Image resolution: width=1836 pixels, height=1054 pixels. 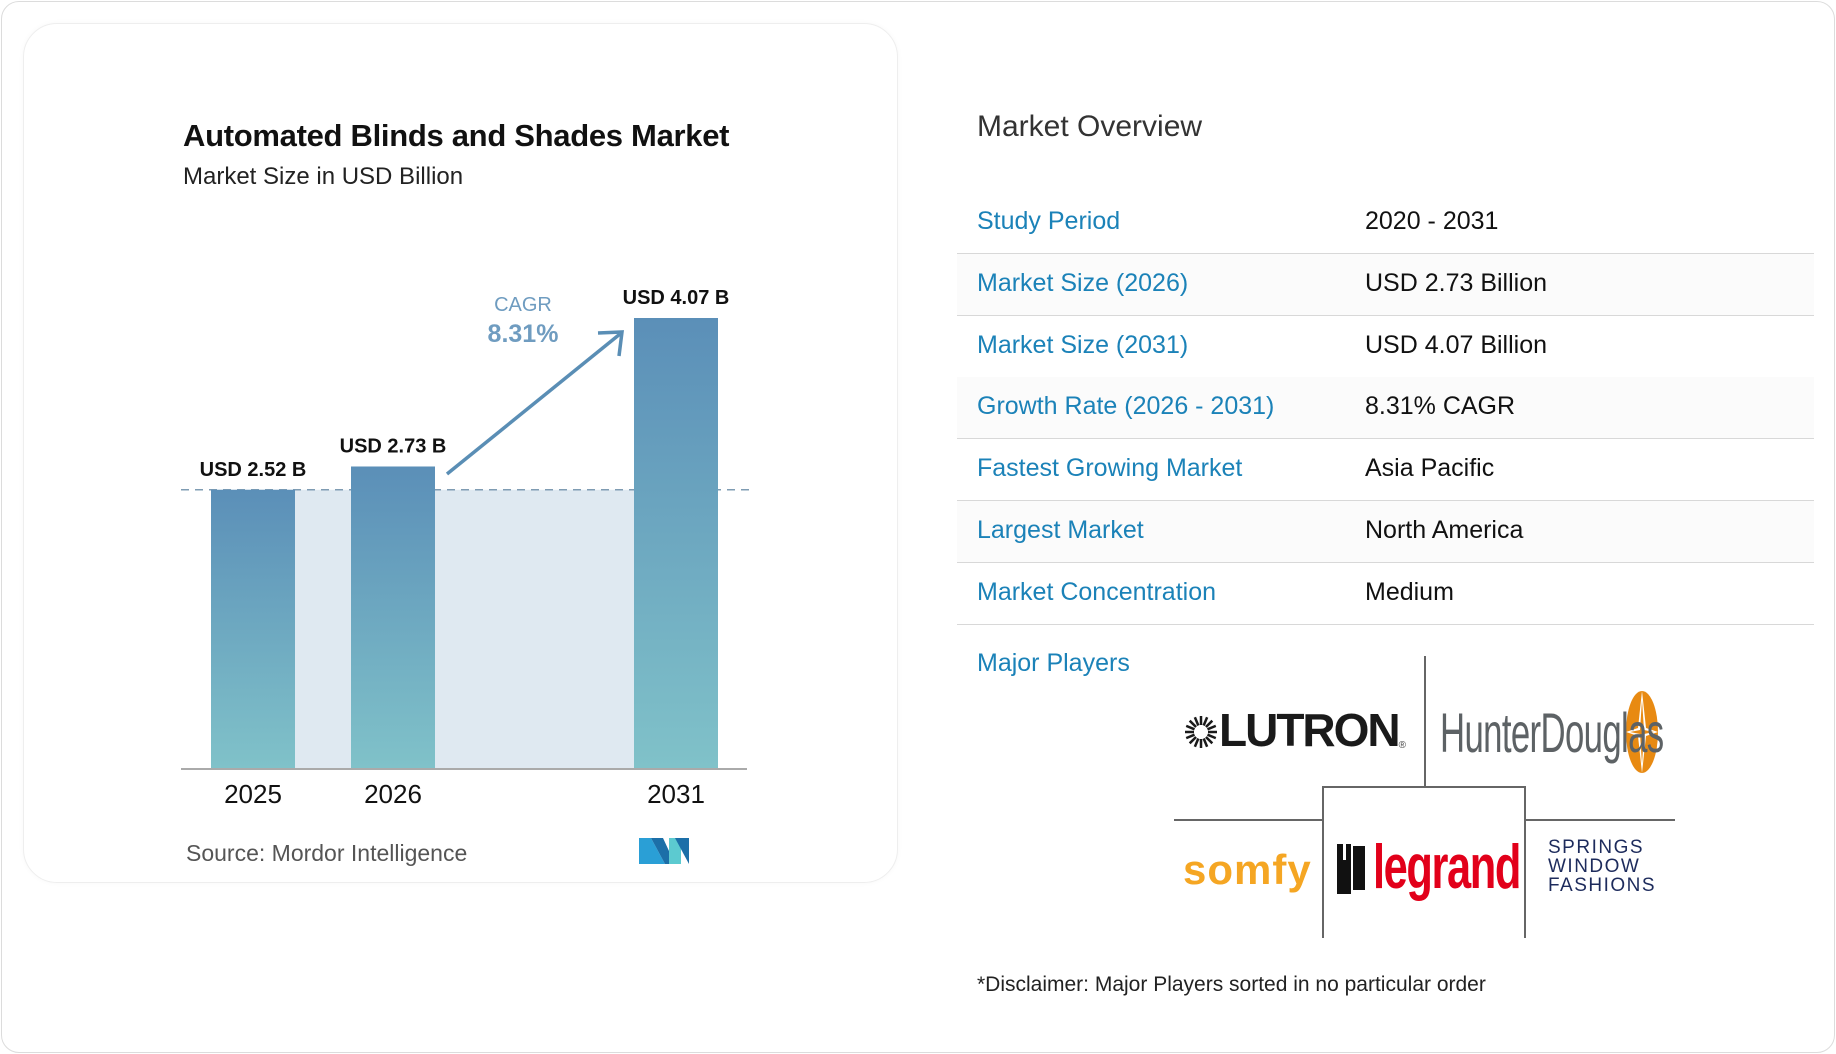 I want to click on logo-hunterdouglas: HunterDouglas, so click(x=1552, y=732).